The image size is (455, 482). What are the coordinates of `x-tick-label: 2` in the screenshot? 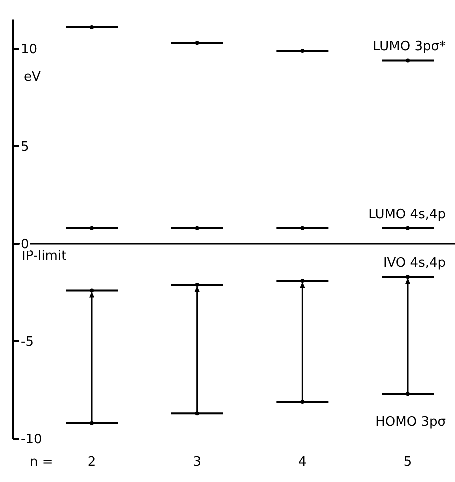 It's located at (92, 462).